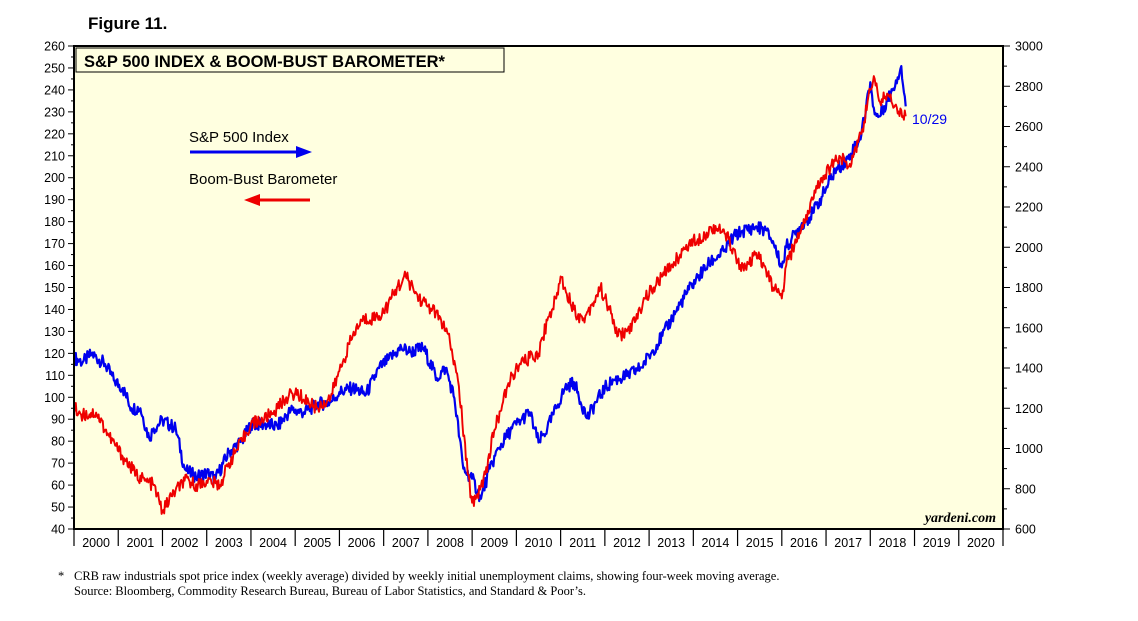 The width and height of the screenshot is (1138, 621). I want to click on right-axis-tick-label: 800, so click(1025, 489).